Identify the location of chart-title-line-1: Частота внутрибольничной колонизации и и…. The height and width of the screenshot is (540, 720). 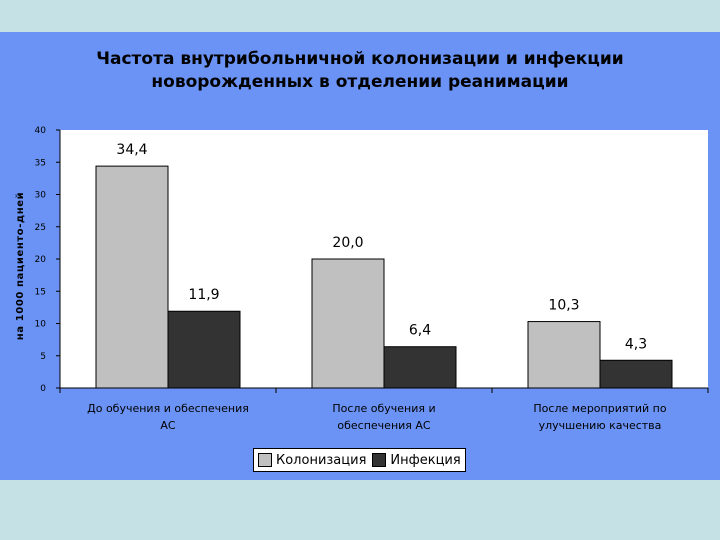
(360, 59).